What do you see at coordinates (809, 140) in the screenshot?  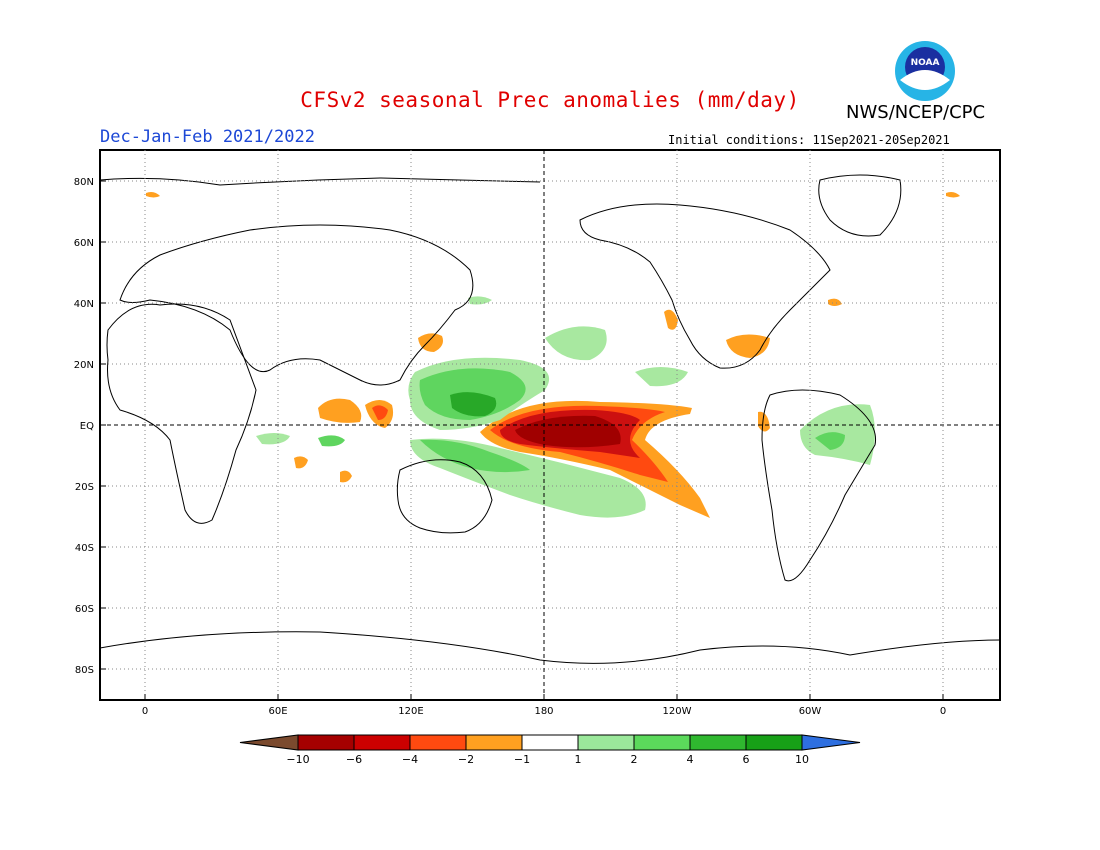 I see `initial-conditions-label: Initial conditions: 11Sep2021-20Sep2021` at bounding box center [809, 140].